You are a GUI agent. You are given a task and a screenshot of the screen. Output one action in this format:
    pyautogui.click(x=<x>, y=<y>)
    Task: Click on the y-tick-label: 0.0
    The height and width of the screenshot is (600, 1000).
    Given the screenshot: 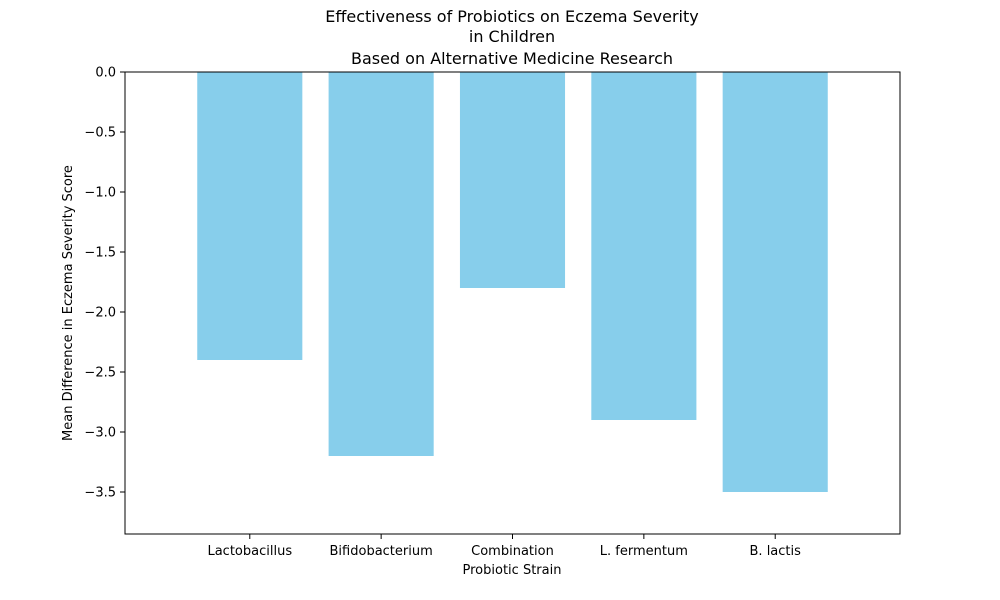 What is the action you would take?
    pyautogui.click(x=105, y=73)
    